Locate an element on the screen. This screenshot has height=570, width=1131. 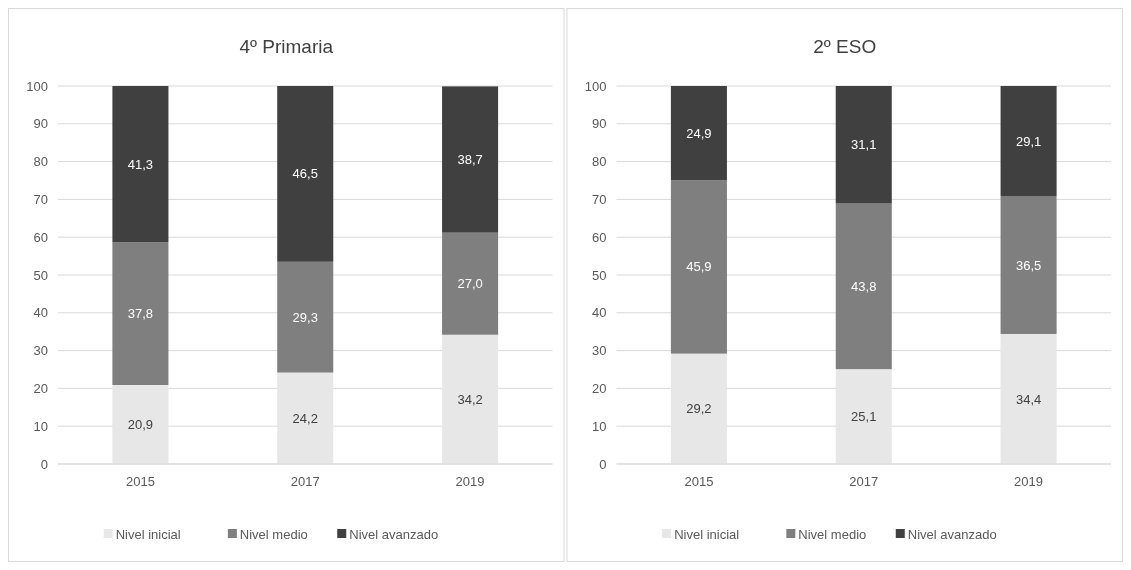
data-label: 36,5 is located at coordinates (1028, 265).